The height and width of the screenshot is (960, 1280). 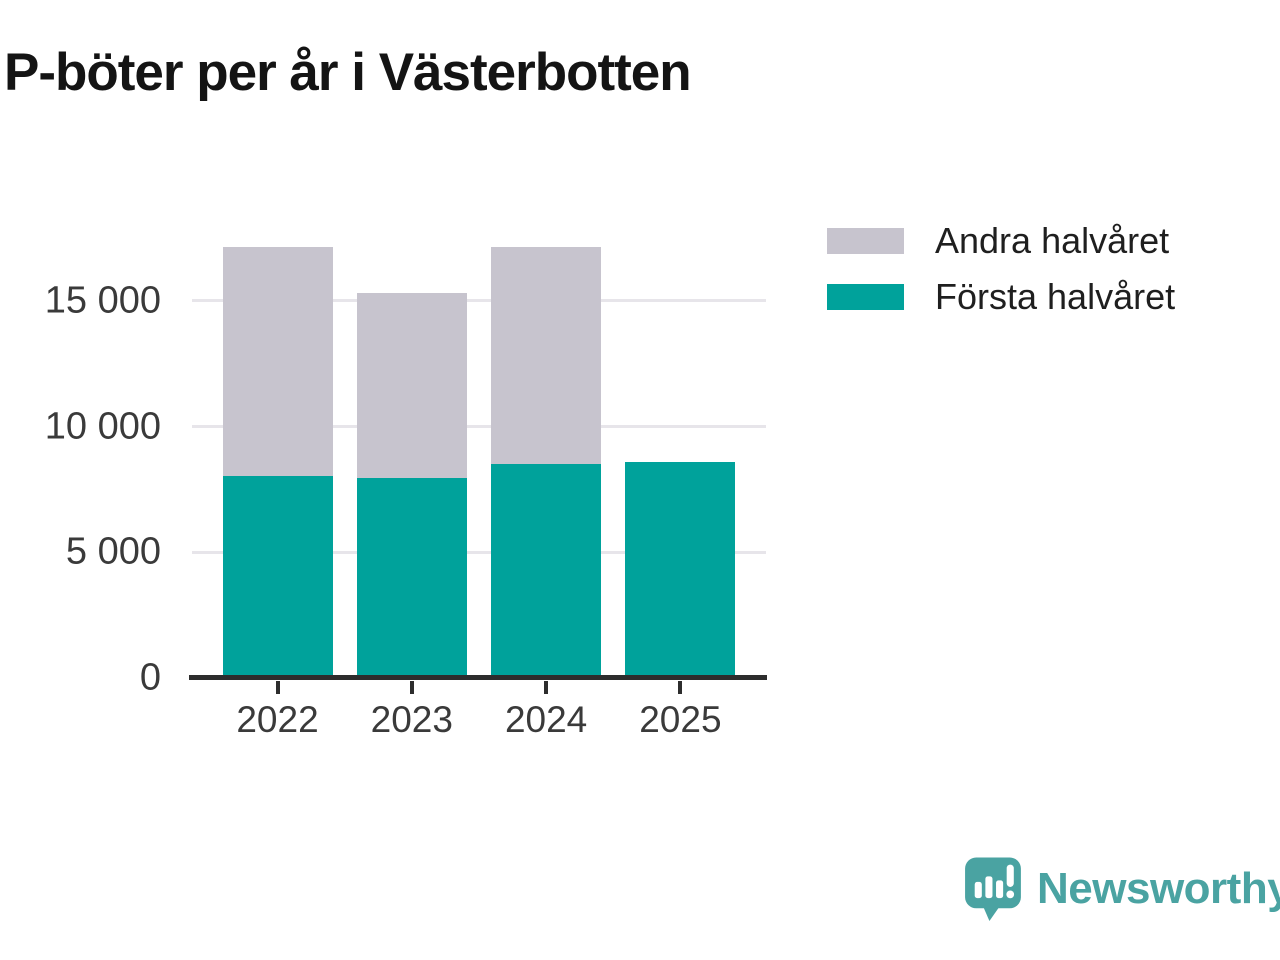 I want to click on legend-label-forsta: Första halvåret, so click(x=1055, y=296).